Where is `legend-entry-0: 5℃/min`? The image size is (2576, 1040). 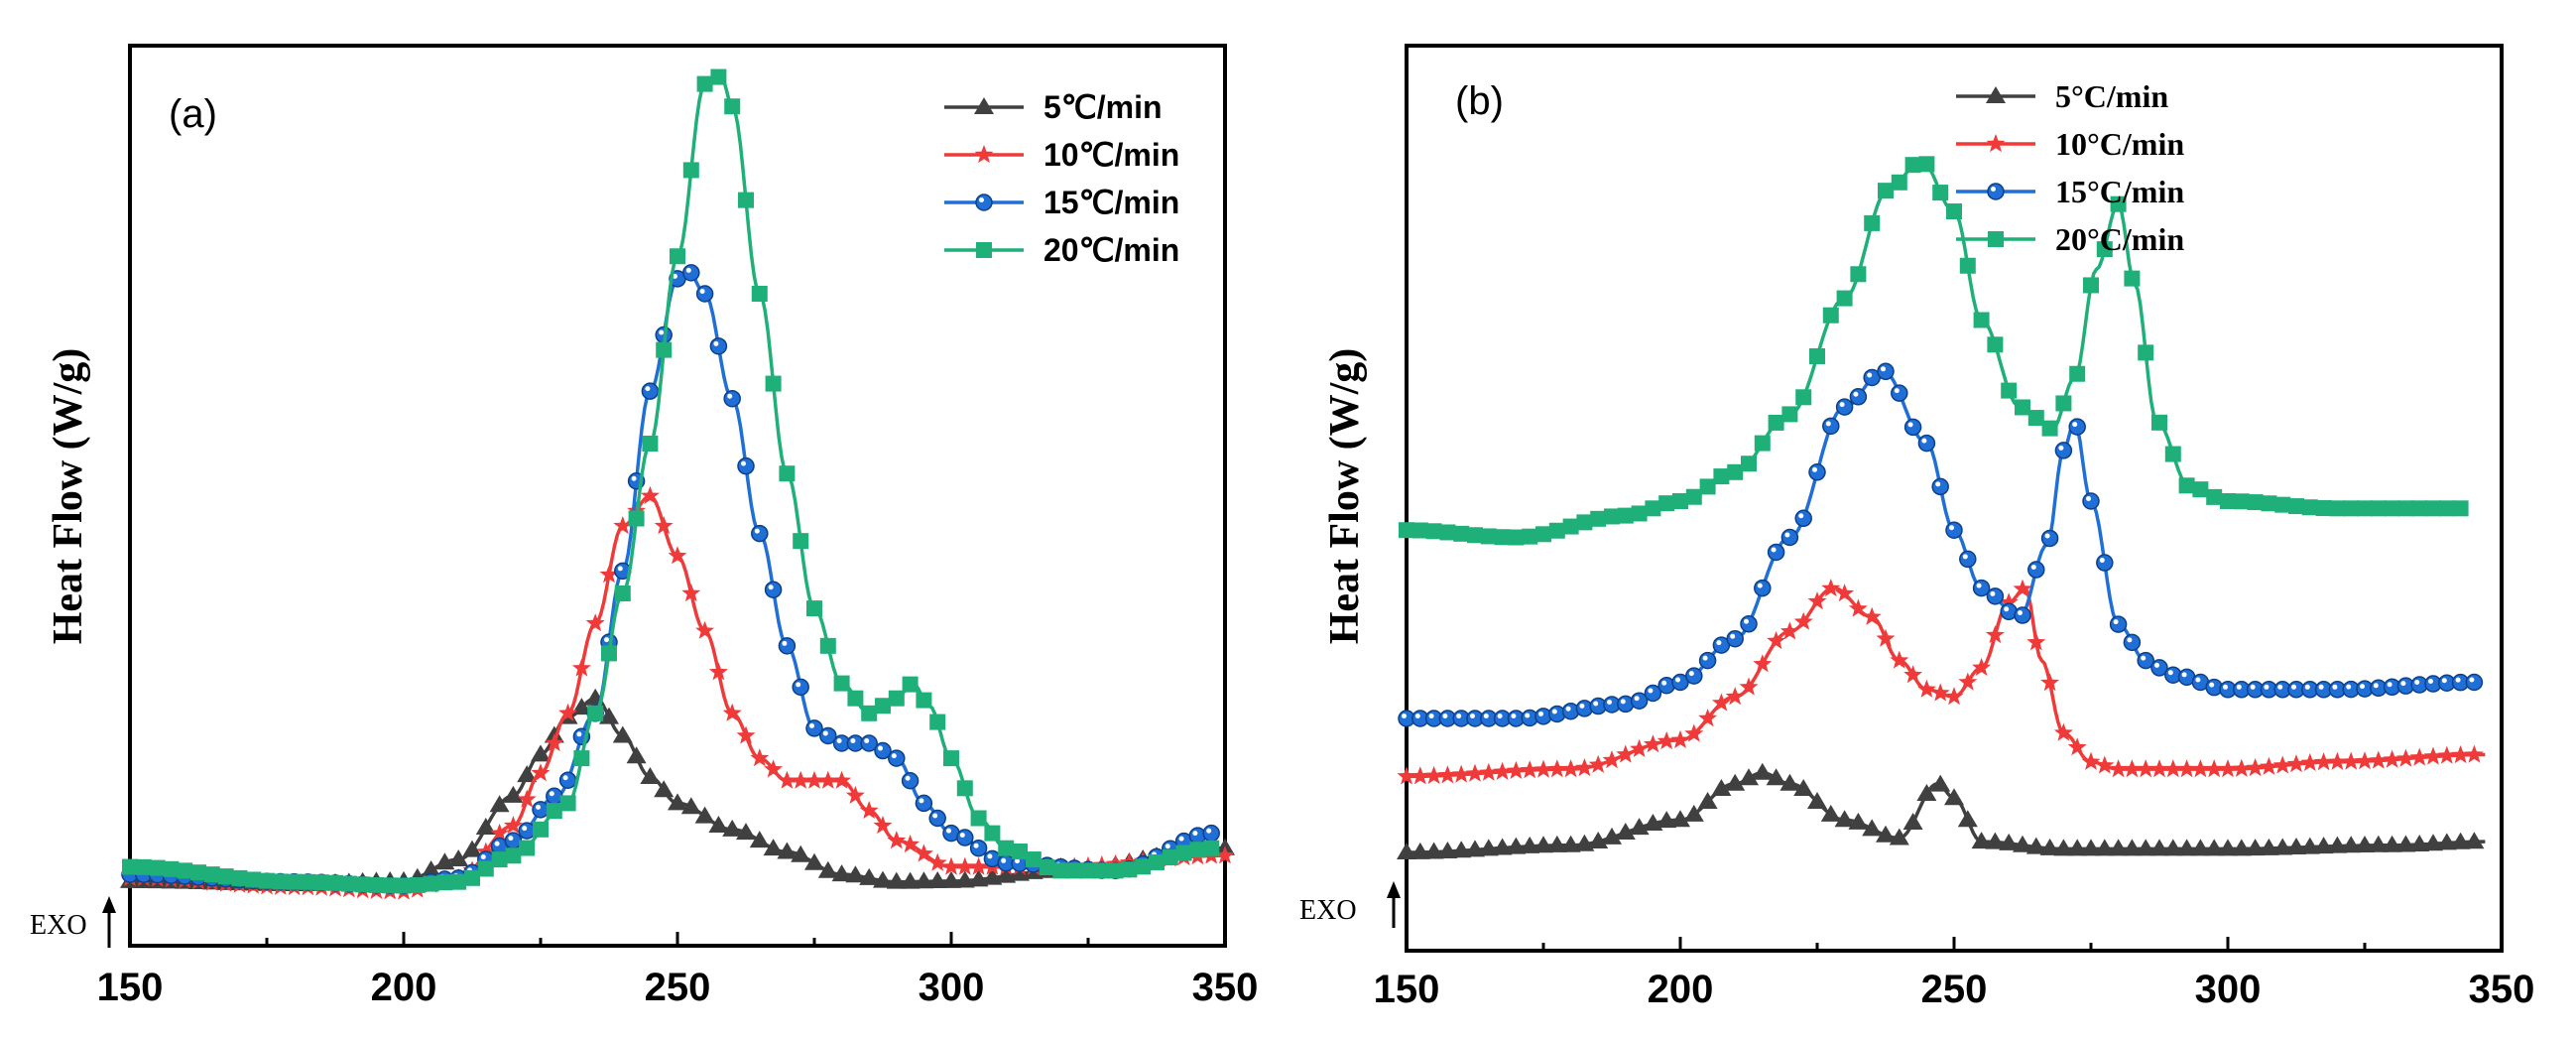
legend-entry-0: 5℃/min is located at coordinates (1053, 107).